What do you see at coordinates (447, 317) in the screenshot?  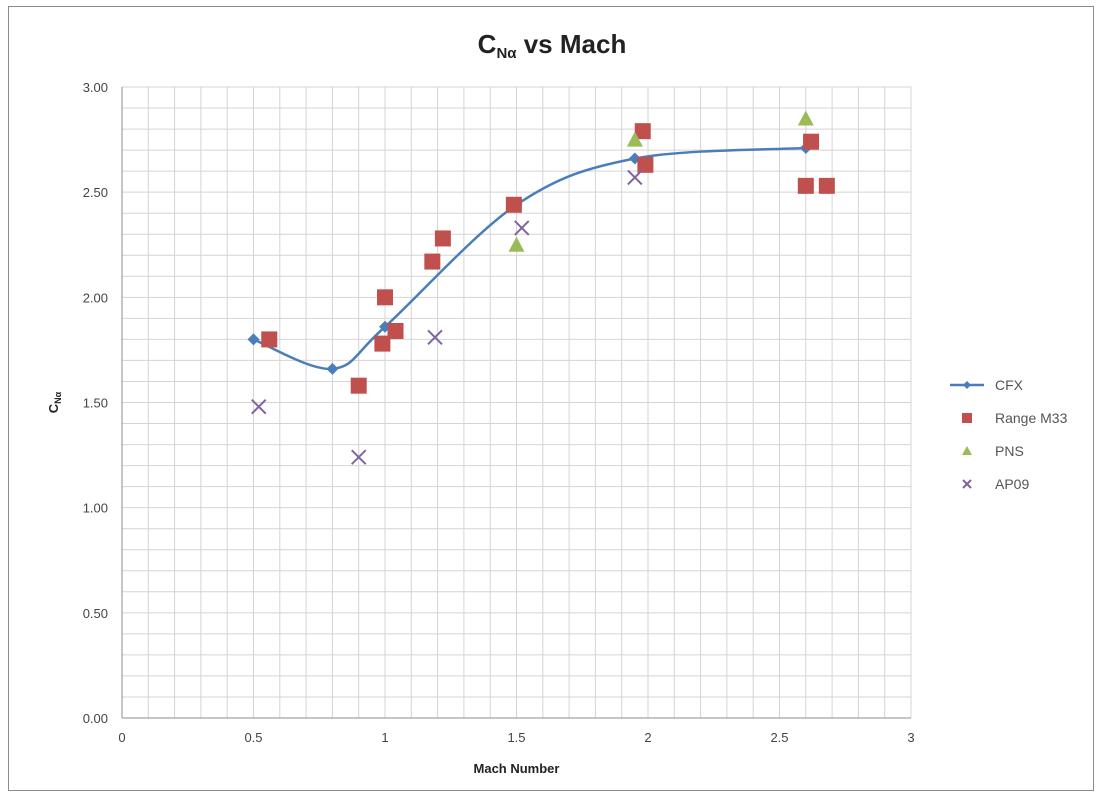 I see `series-ap09` at bounding box center [447, 317].